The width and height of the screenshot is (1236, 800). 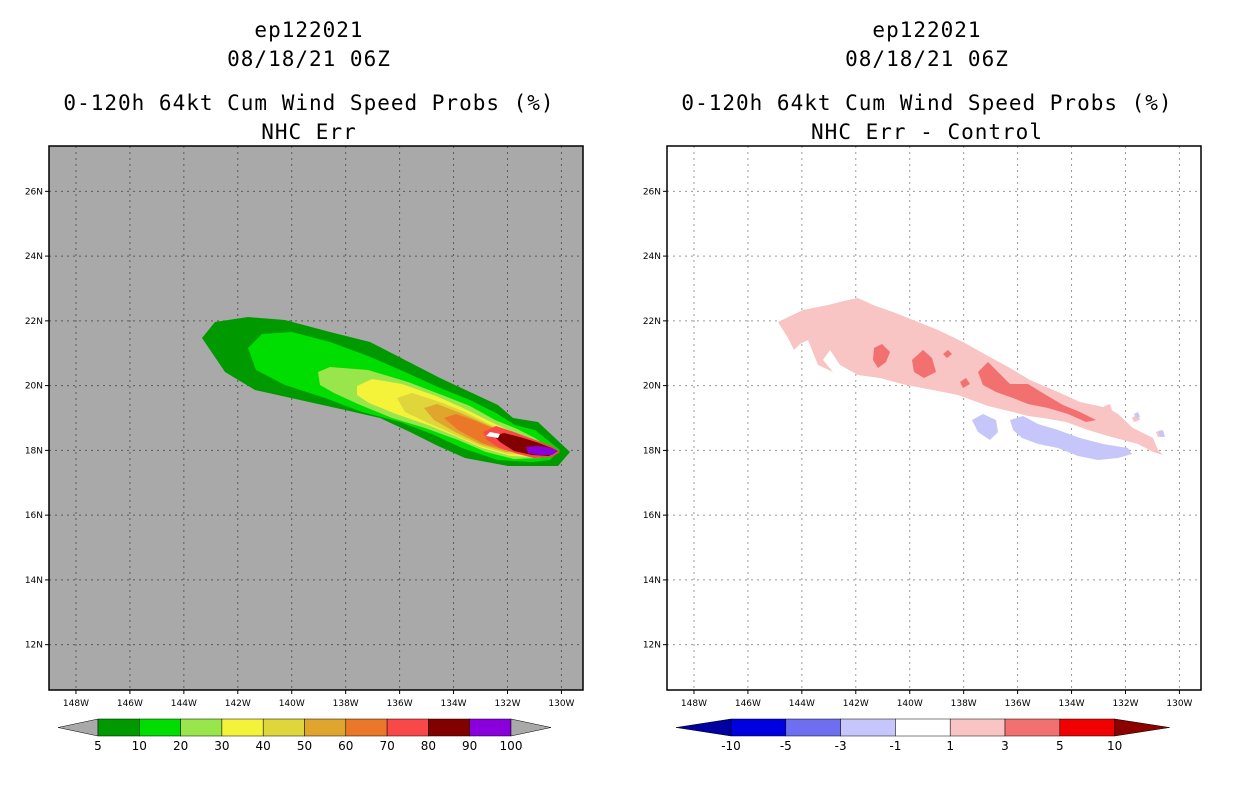 I want to click on colorbar-label: 1, so click(x=950, y=746).